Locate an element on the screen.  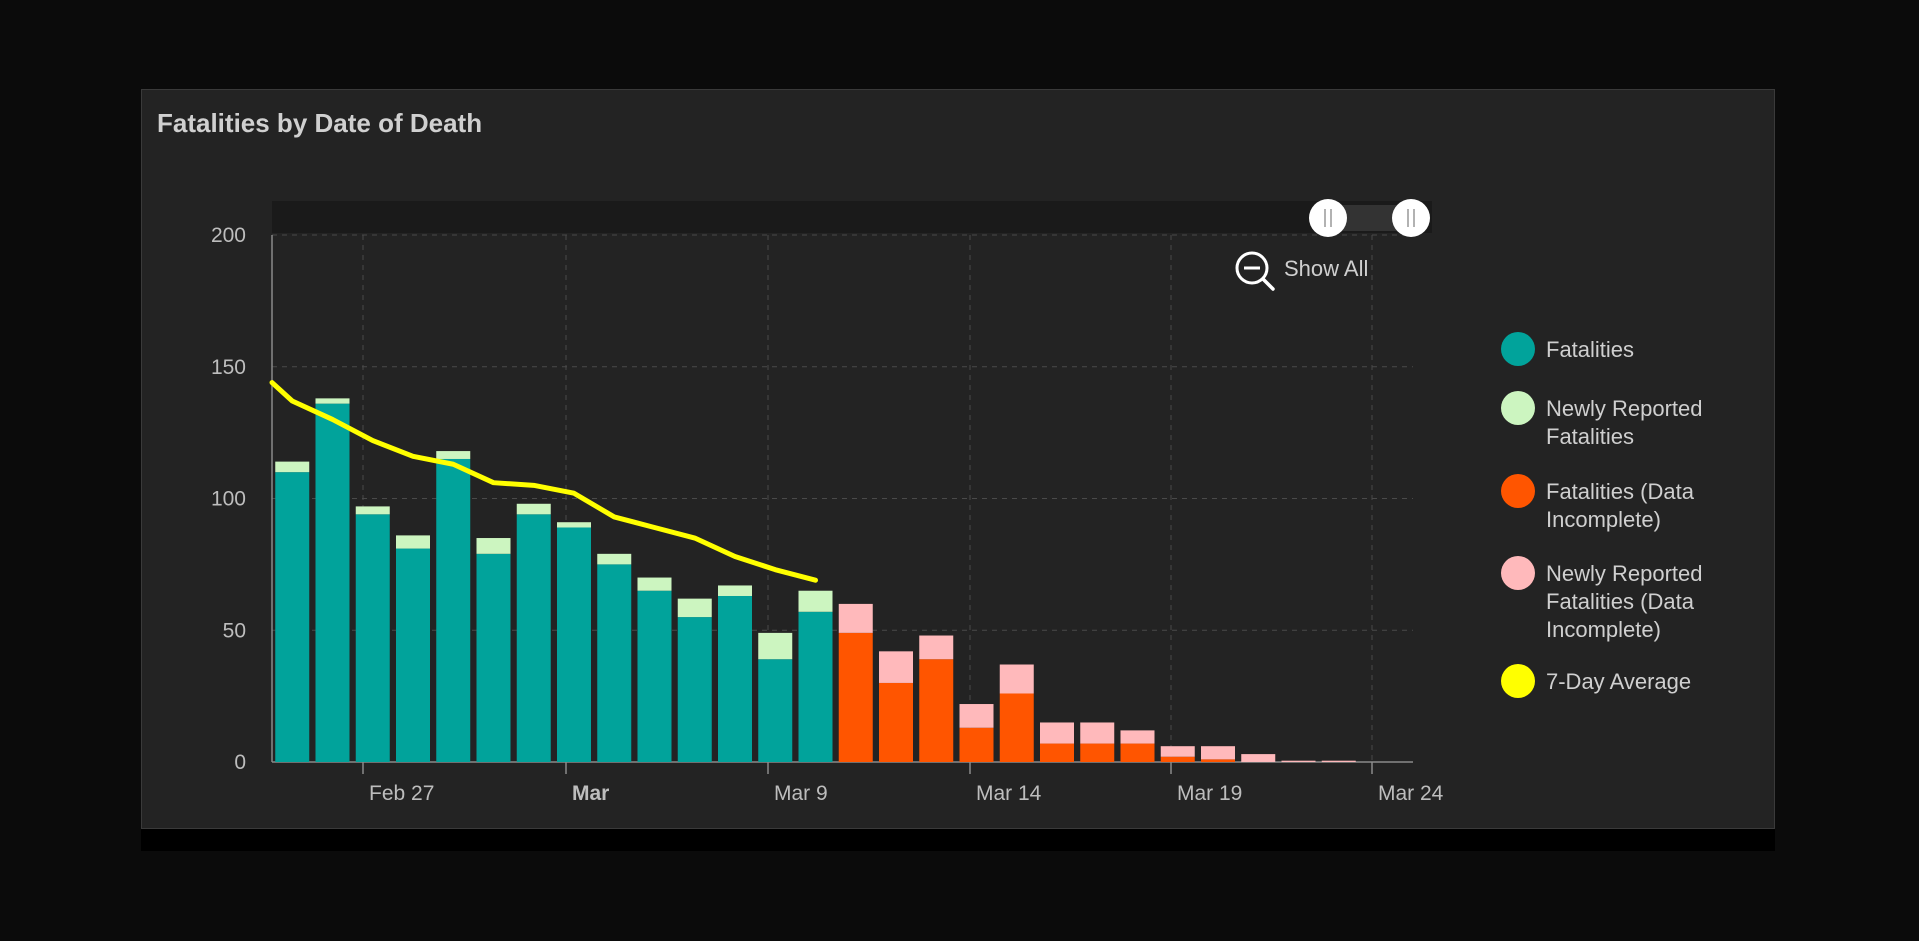
seven-day-average-line is located at coordinates (543, 481).